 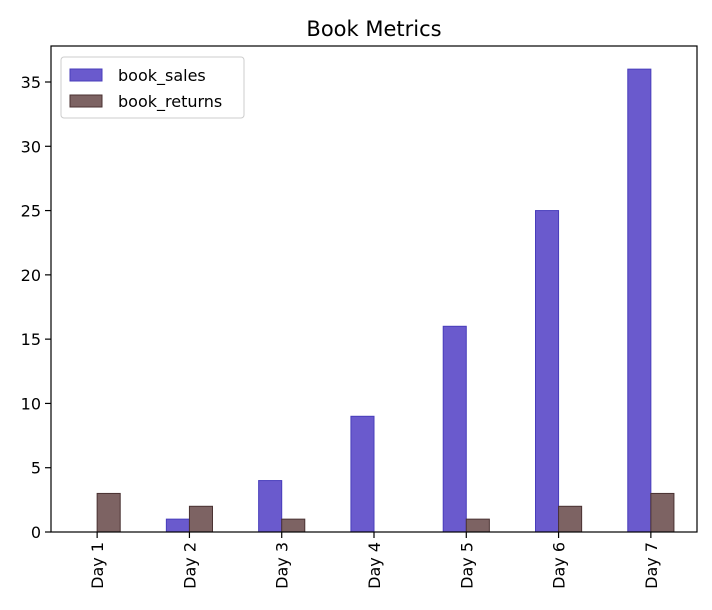 I want to click on legend: book_sales book_returns, so click(x=152, y=87).